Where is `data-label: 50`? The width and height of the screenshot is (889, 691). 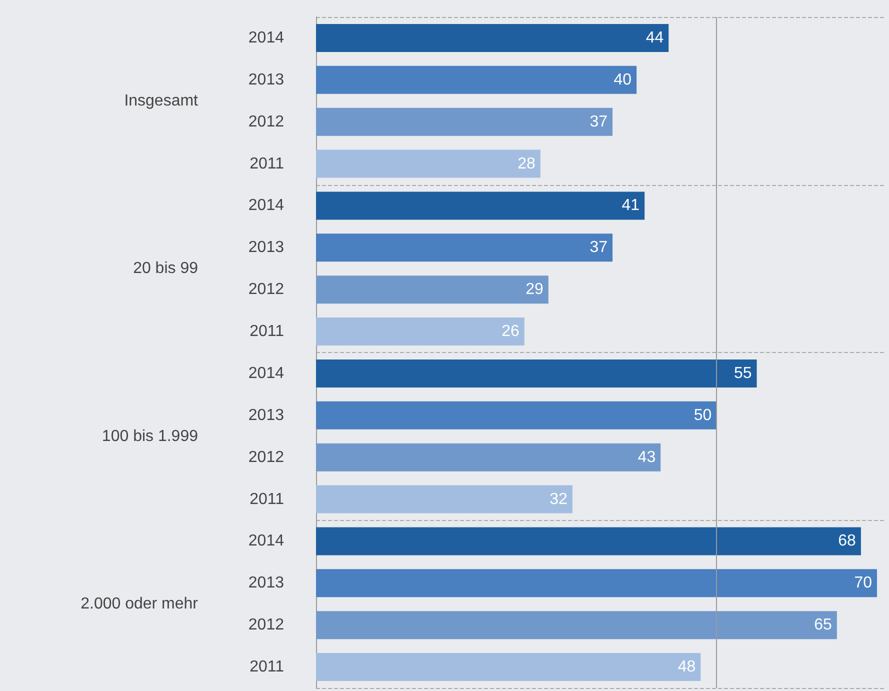
data-label: 50 is located at coordinates (703, 415).